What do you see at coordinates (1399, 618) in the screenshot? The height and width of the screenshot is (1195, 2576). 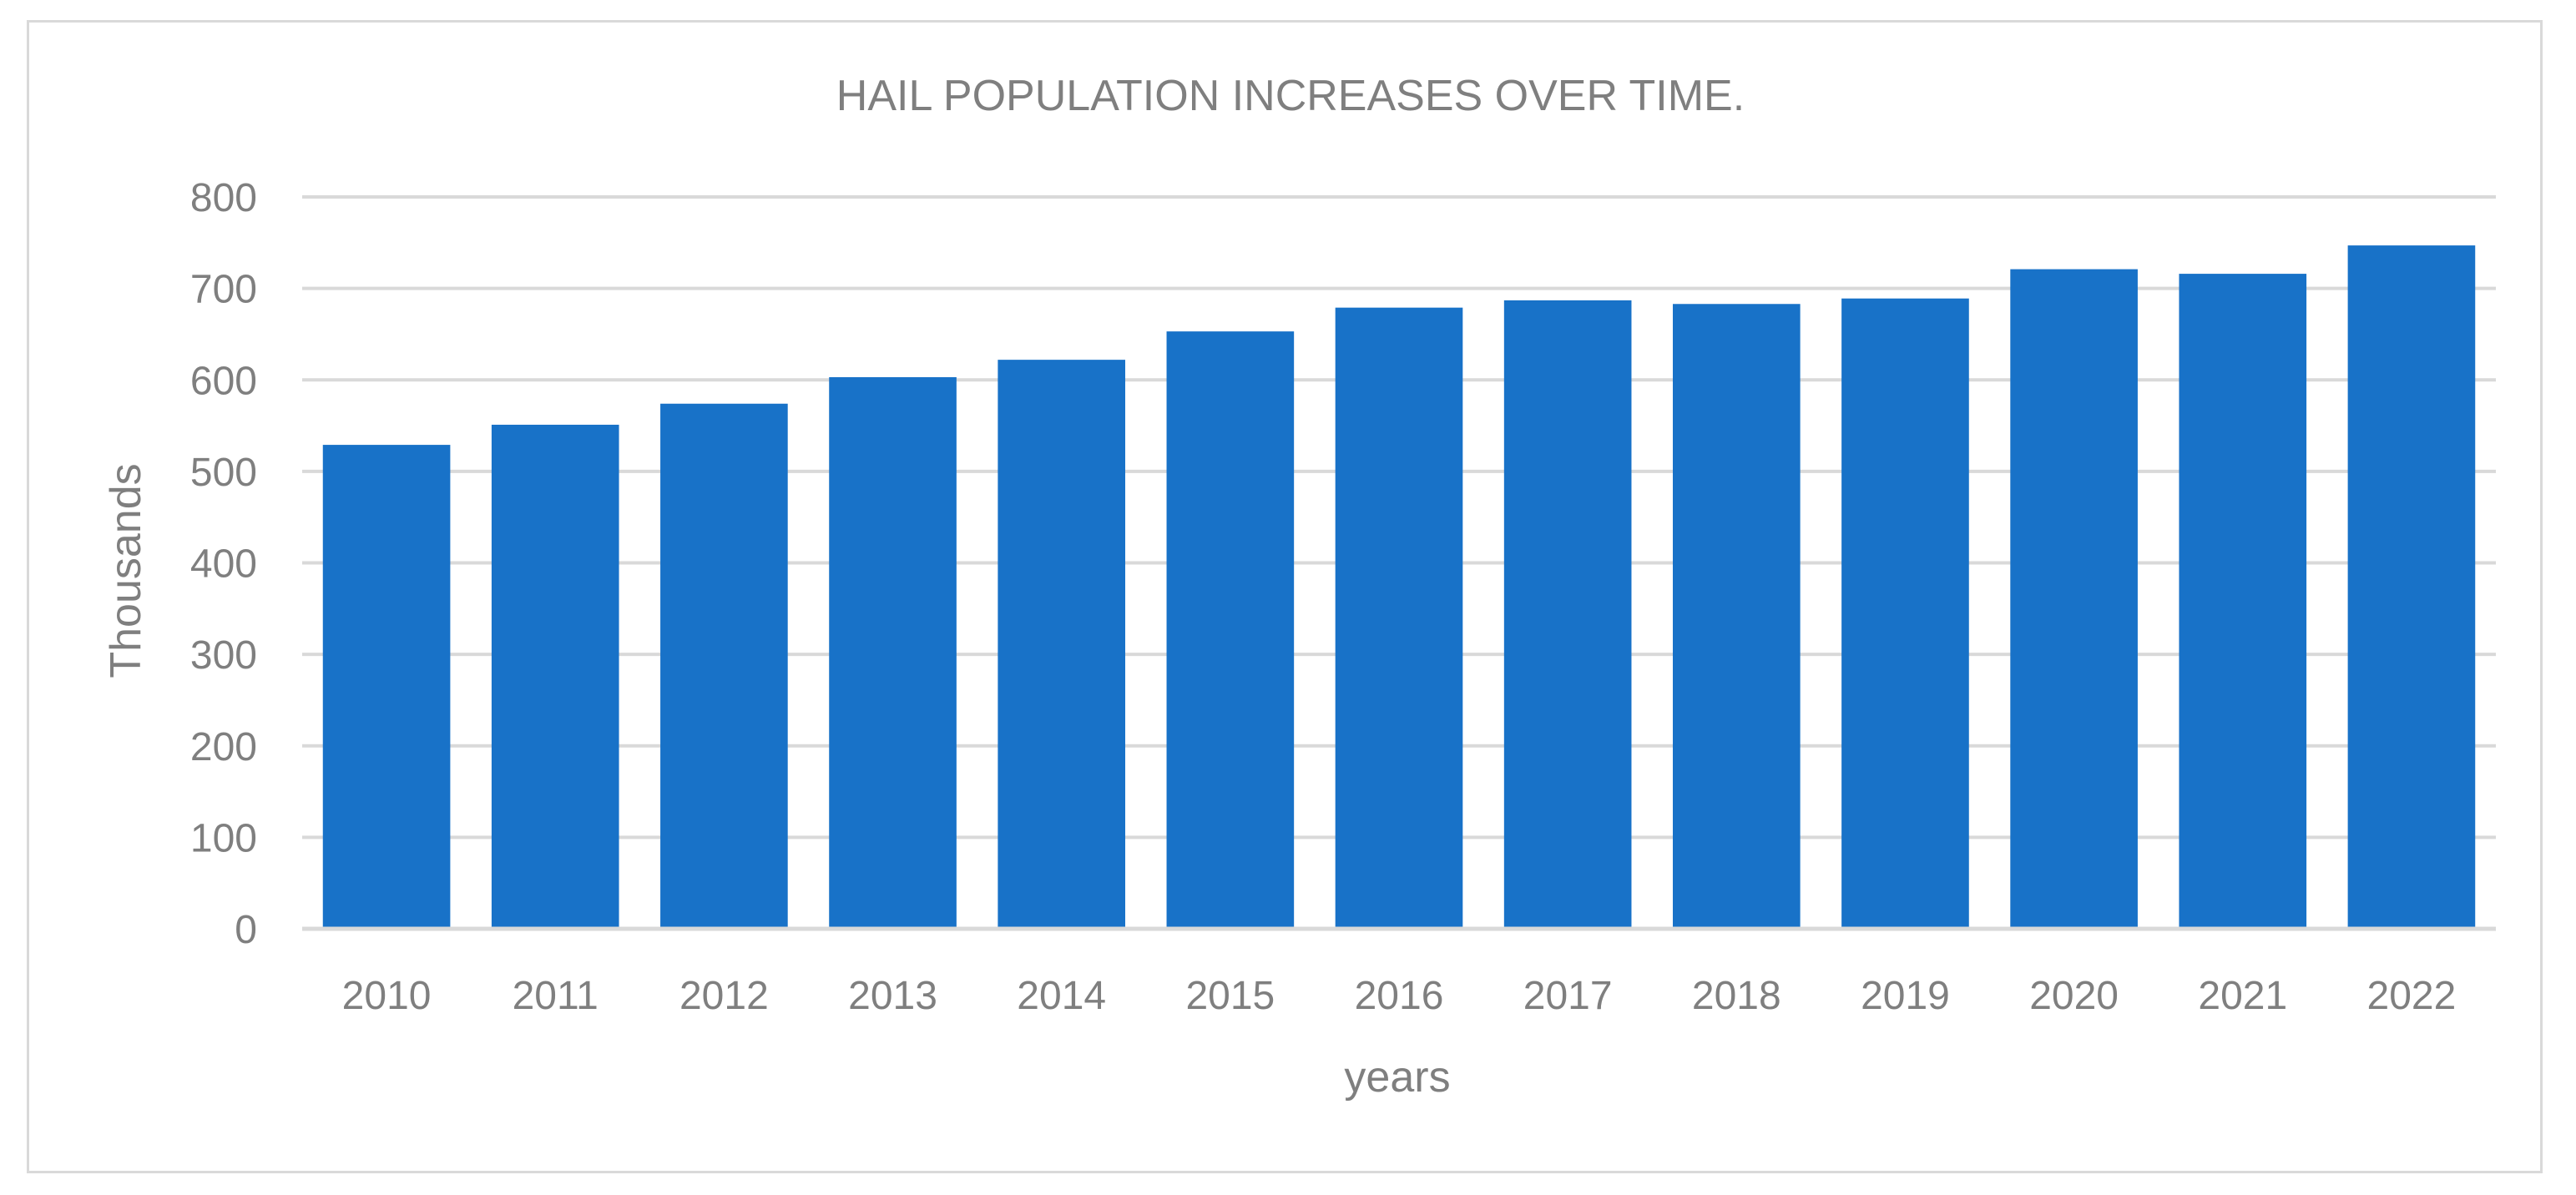 I see `bar-2016` at bounding box center [1399, 618].